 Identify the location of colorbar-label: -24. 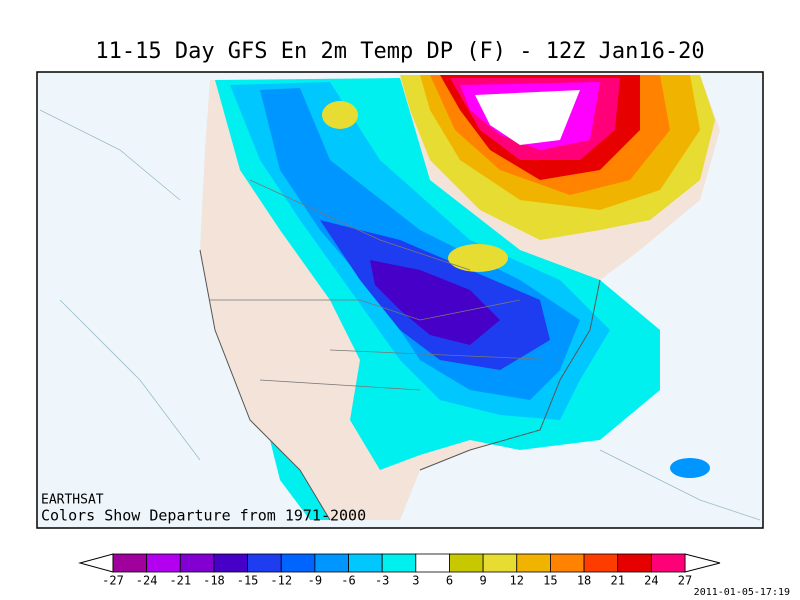
(147, 581).